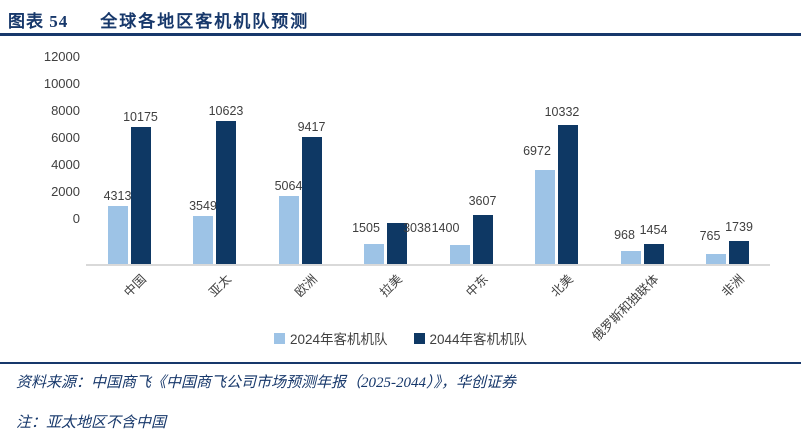  I want to click on bar-2044年客机机队-非洲, so click(739, 252).